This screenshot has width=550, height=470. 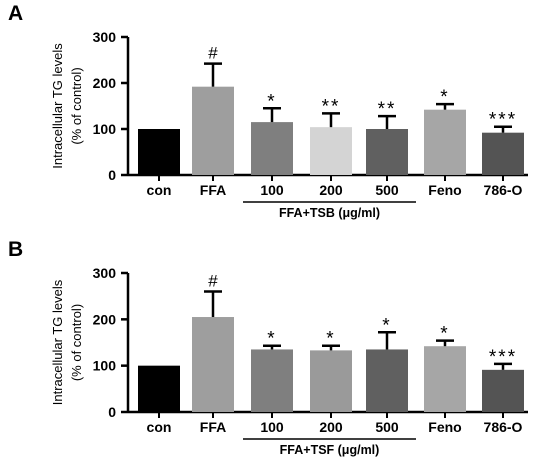 What do you see at coordinates (330, 450) in the screenshot?
I see `group-label: FFA+TSF (μg/ml)` at bounding box center [330, 450].